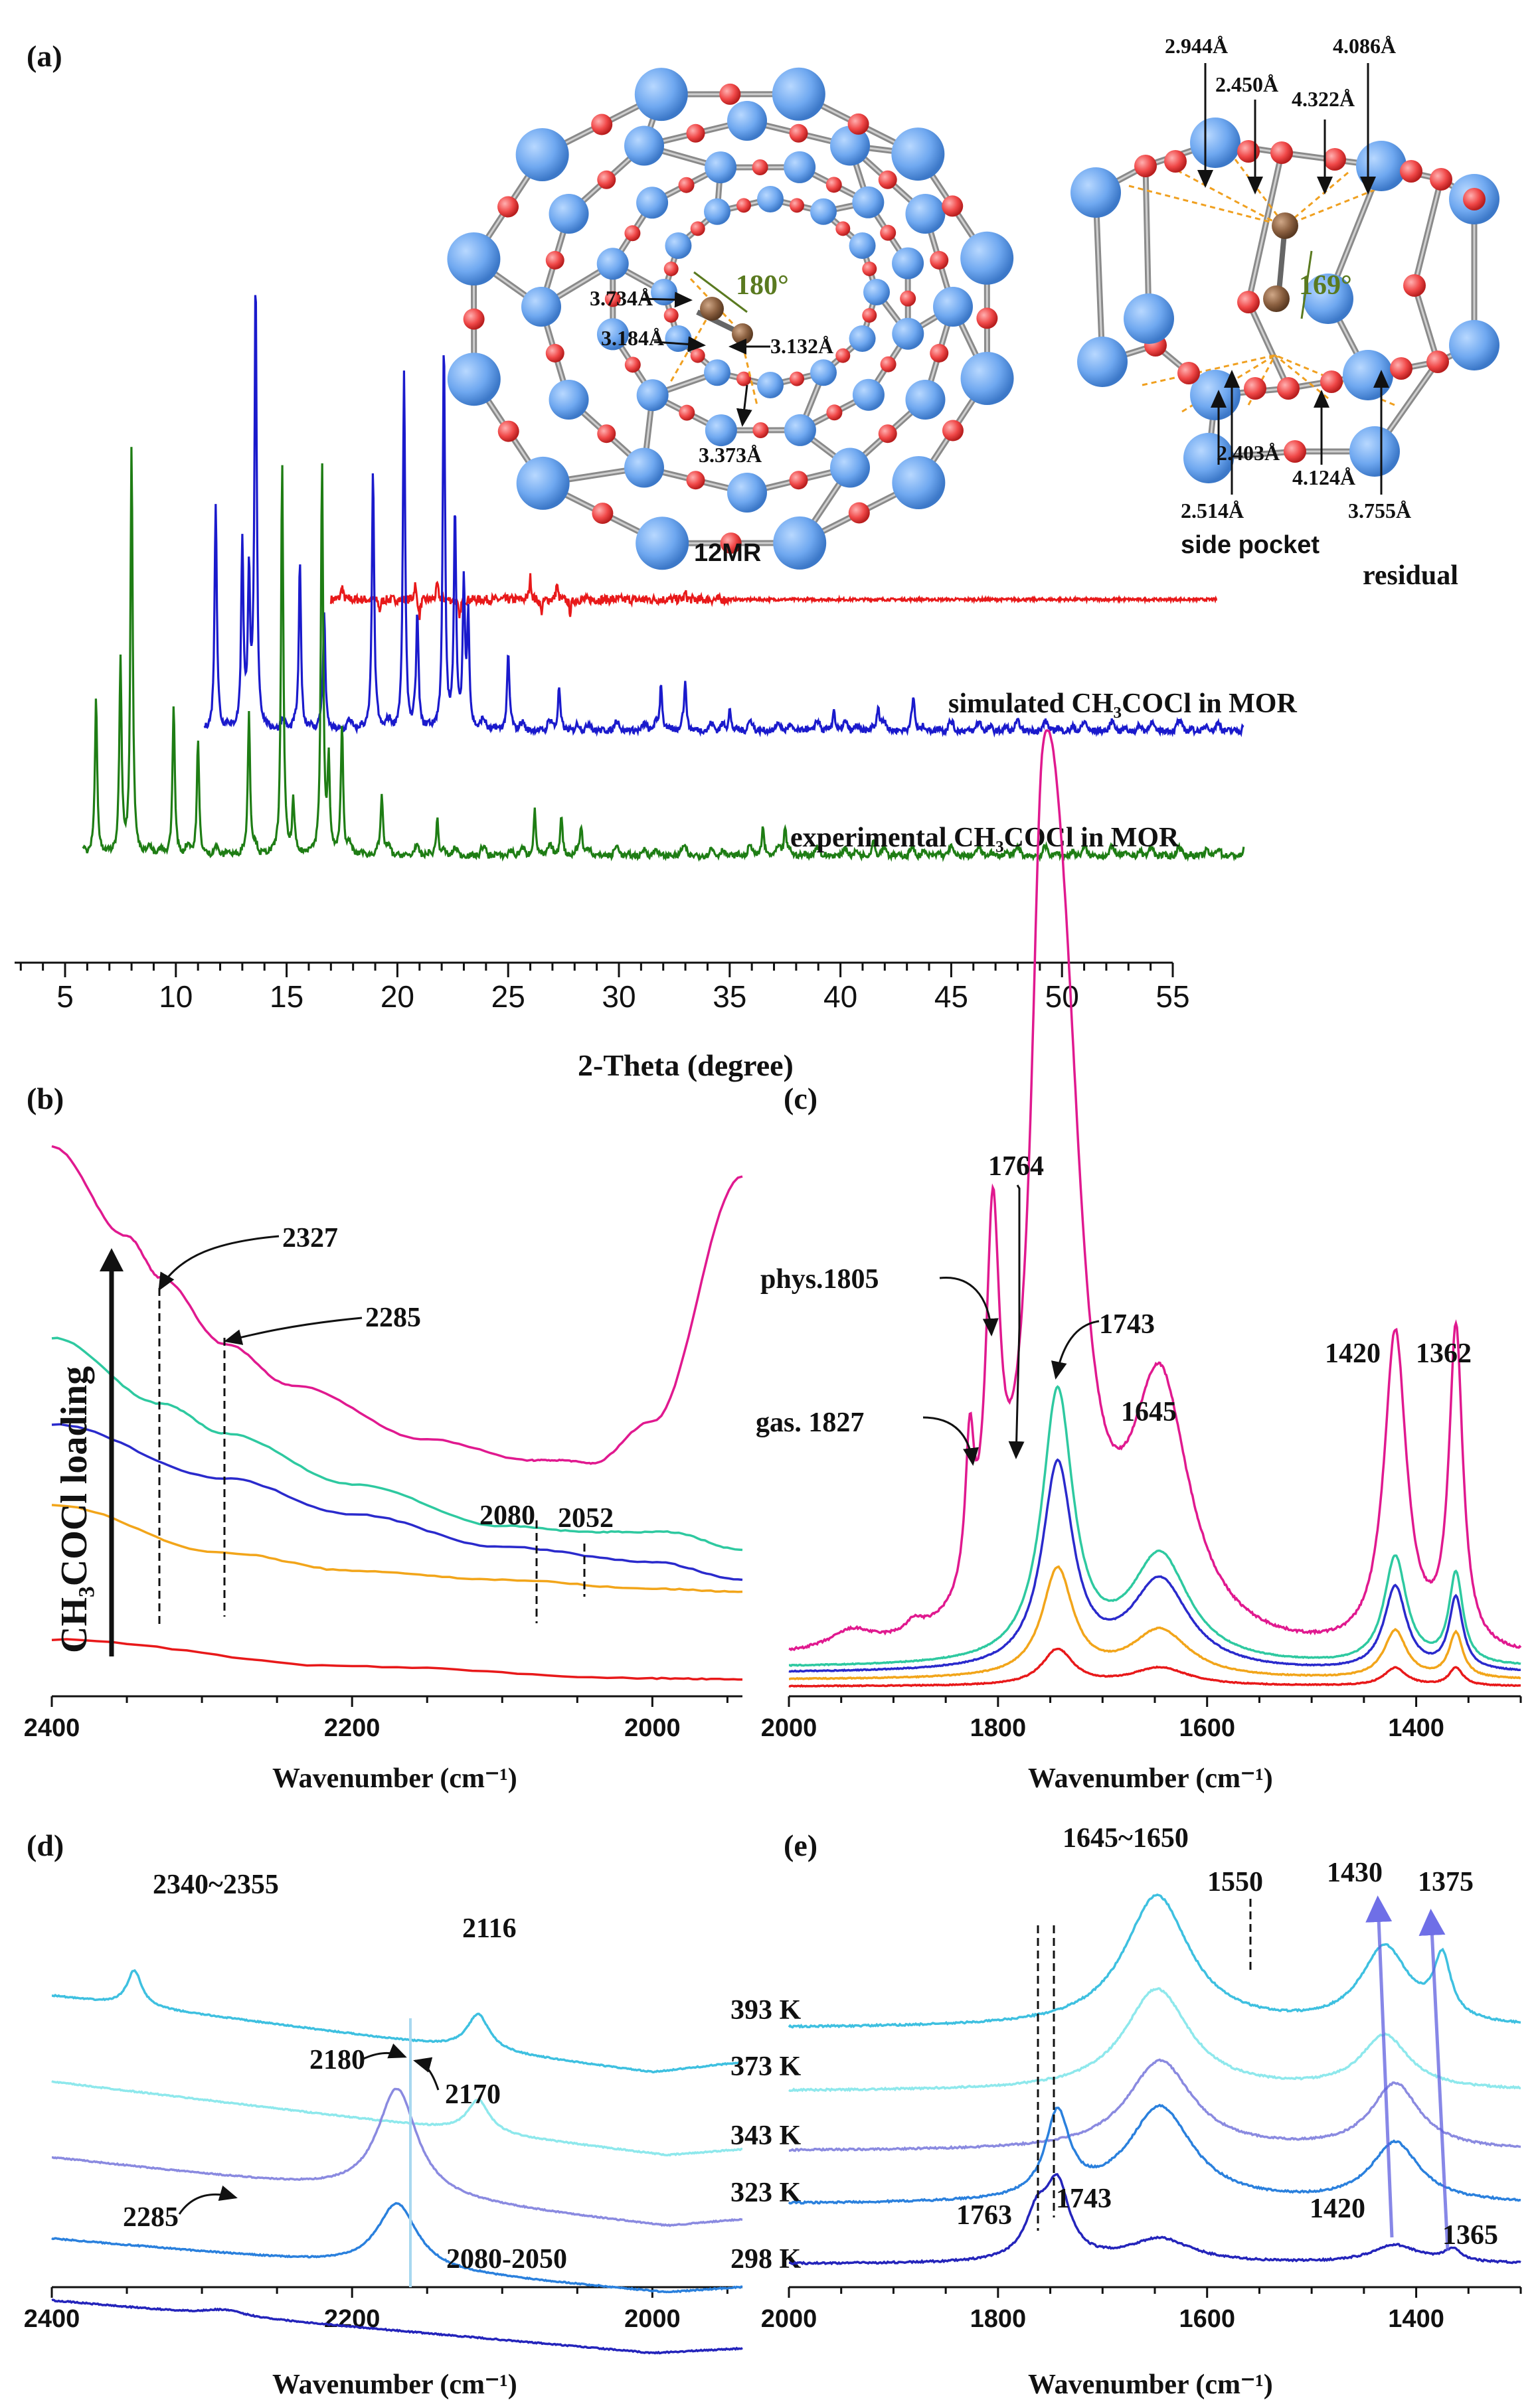 This screenshot has width=1538, height=2408. I want to click on panel-b-xlabel: Wavenumber (cm⁻¹), so click(394, 1778).